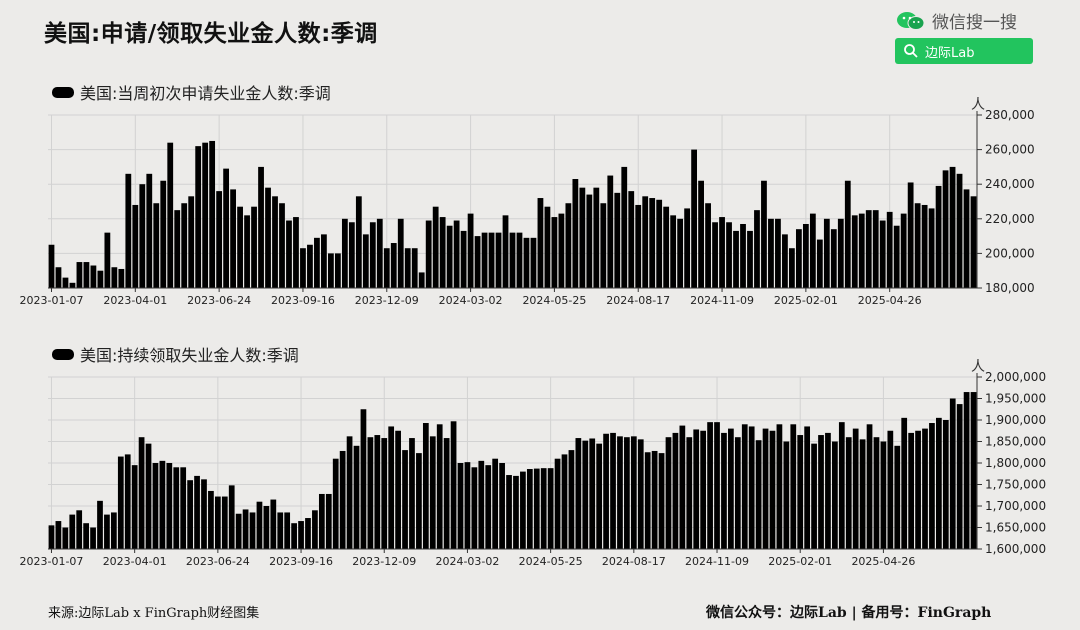  What do you see at coordinates (1010, 253) in the screenshot?
I see `y-tick-label: 200,000` at bounding box center [1010, 253].